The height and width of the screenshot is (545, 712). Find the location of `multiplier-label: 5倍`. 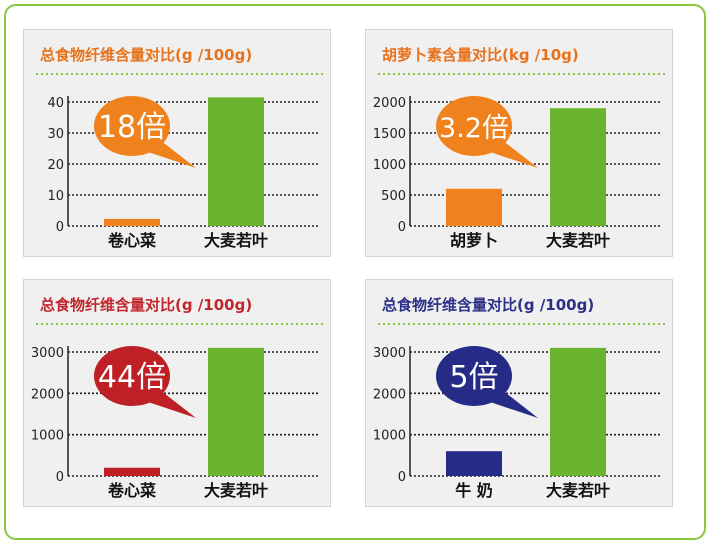

multiplier-label: 5倍 is located at coordinates (473, 377).